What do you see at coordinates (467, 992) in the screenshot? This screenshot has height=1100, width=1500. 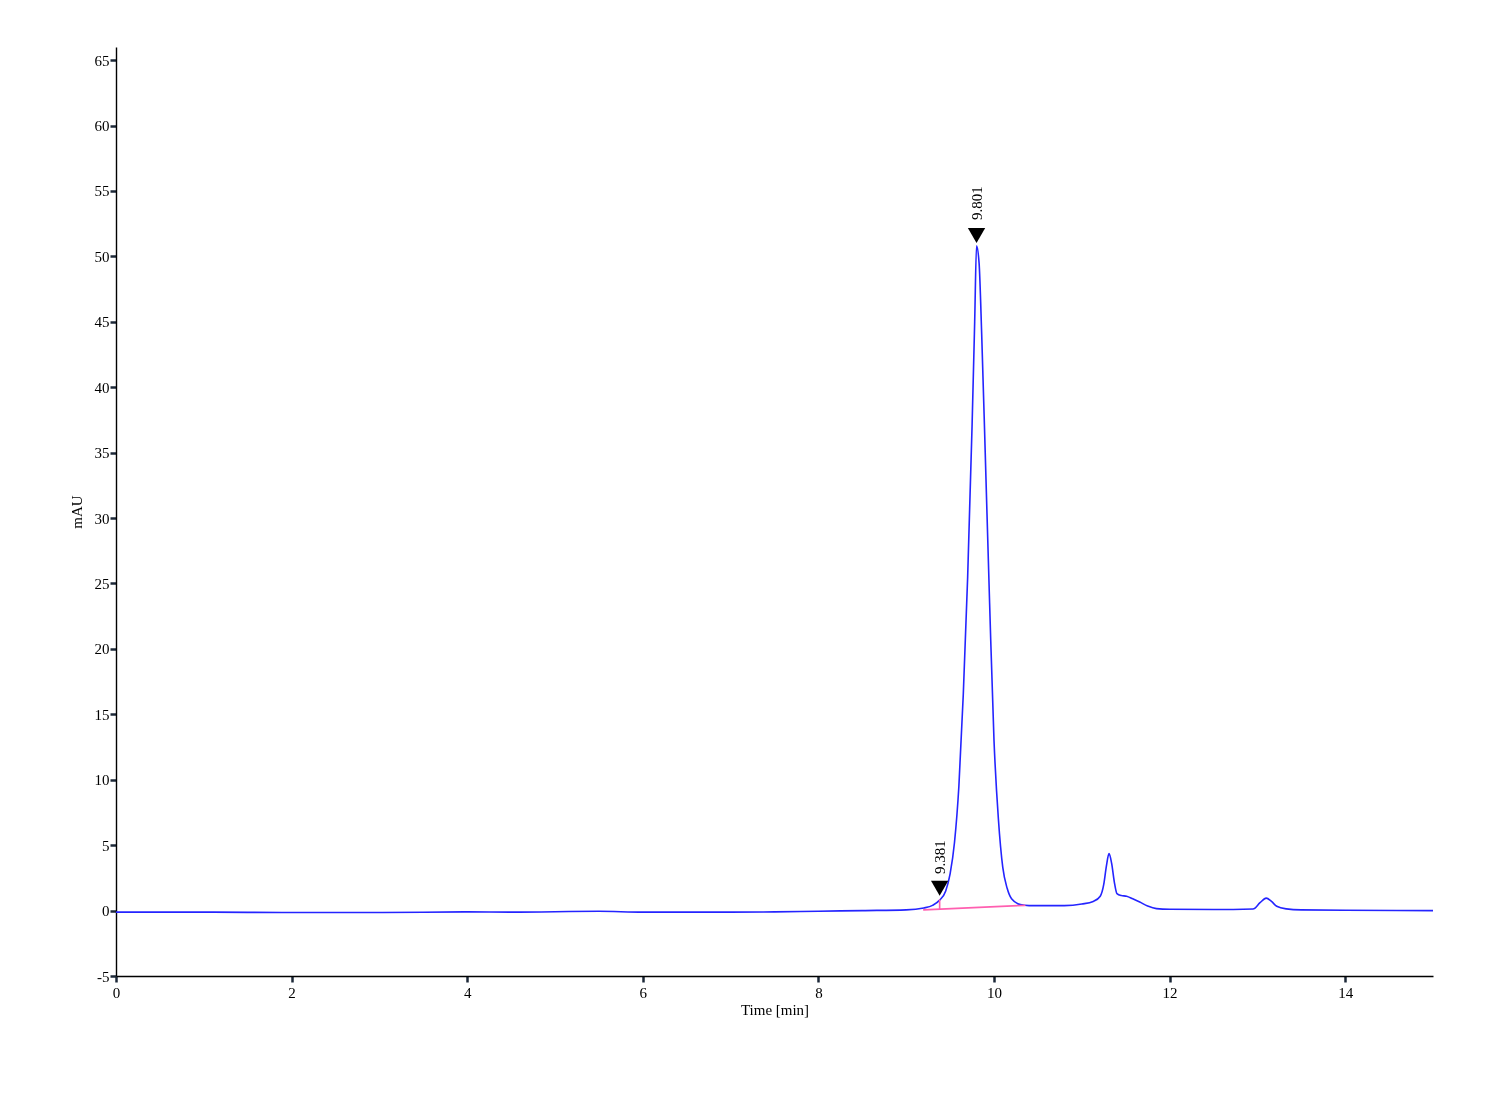 I see `x-tick-label: 4` at bounding box center [467, 992].